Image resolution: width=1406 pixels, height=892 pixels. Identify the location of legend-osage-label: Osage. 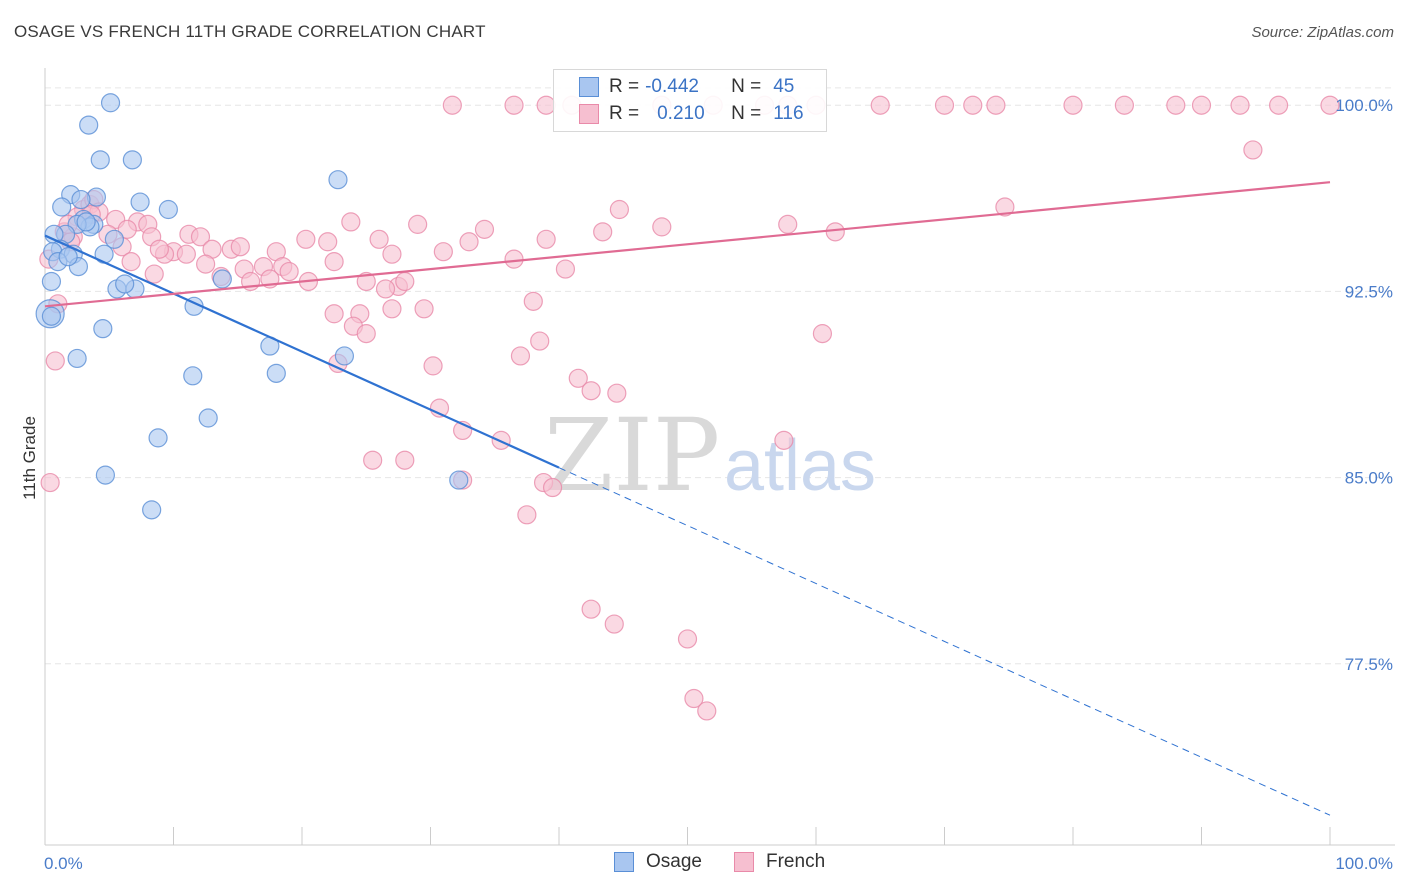
(674, 861).